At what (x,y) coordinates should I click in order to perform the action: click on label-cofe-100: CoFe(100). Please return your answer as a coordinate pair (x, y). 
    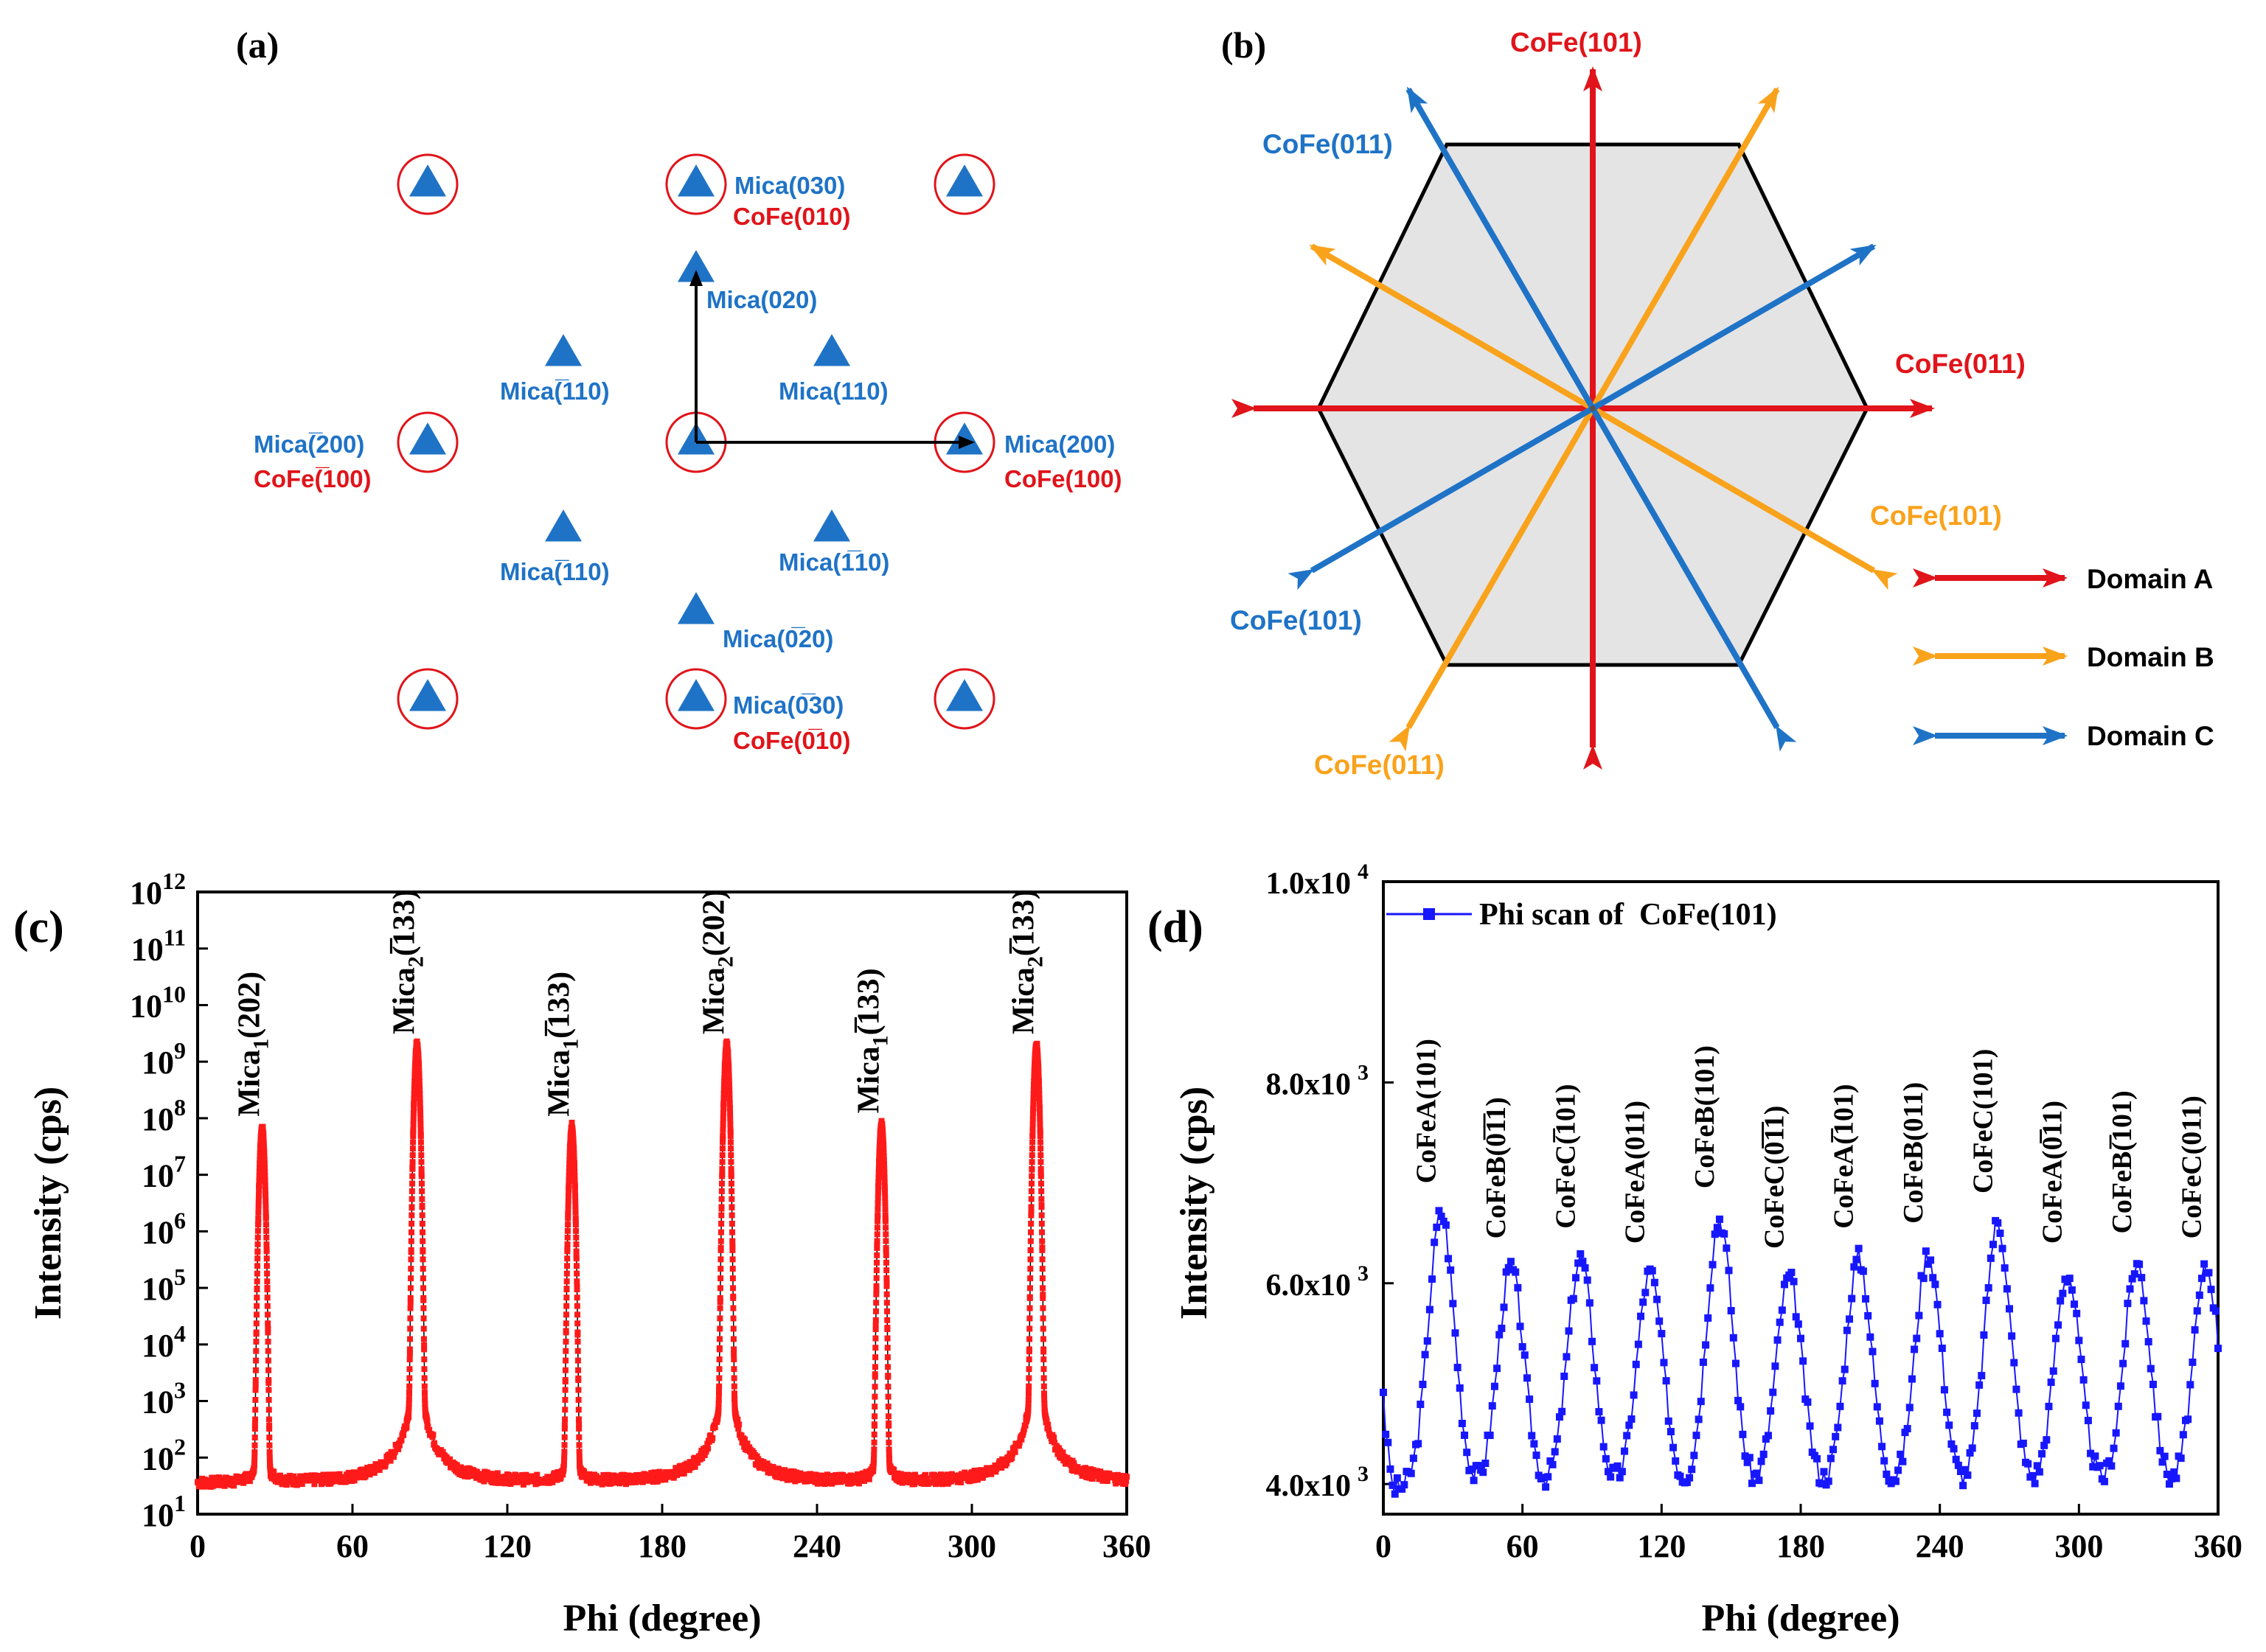
    Looking at the image, I should click on (1063, 478).